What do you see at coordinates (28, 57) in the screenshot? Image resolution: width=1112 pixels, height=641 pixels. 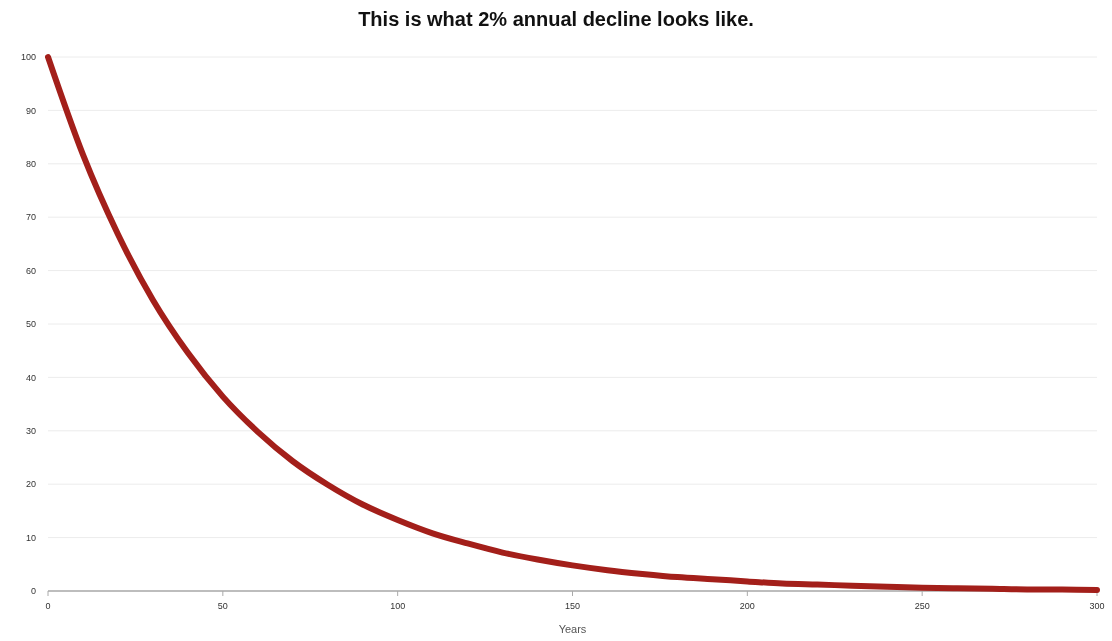 I see `y-tick-label: 100` at bounding box center [28, 57].